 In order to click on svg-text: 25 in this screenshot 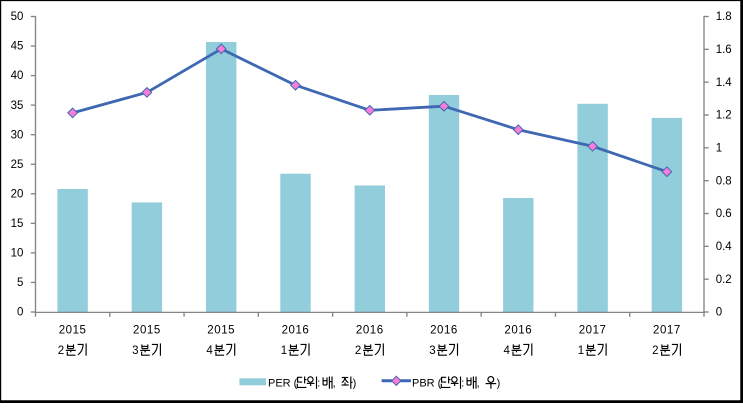, I will do `click(17, 165)`.